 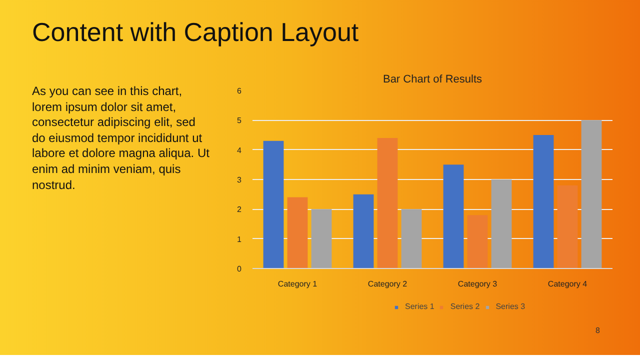 What do you see at coordinates (195, 32) in the screenshot?
I see `text: Content with Caption Layout` at bounding box center [195, 32].